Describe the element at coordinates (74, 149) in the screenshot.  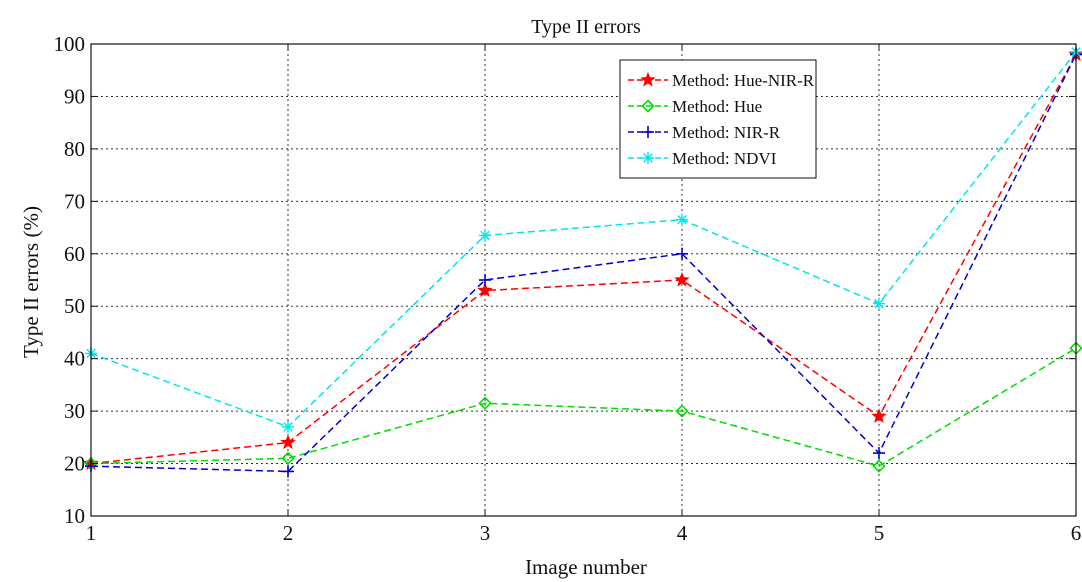
I see `y-tick-label: 80` at that location.